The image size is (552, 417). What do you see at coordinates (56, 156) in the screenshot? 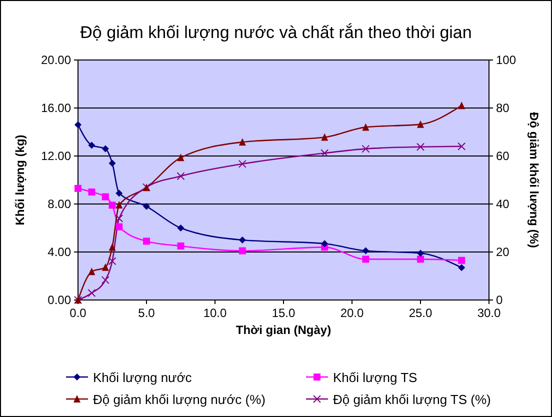
I see `y-tick-label: 12.00` at bounding box center [56, 156].